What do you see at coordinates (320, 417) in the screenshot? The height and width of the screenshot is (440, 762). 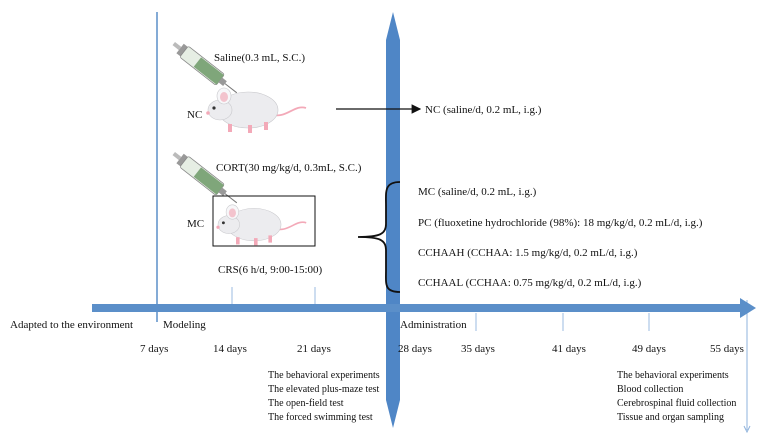 I see `day21-test-item: The forced swimming test` at bounding box center [320, 417].